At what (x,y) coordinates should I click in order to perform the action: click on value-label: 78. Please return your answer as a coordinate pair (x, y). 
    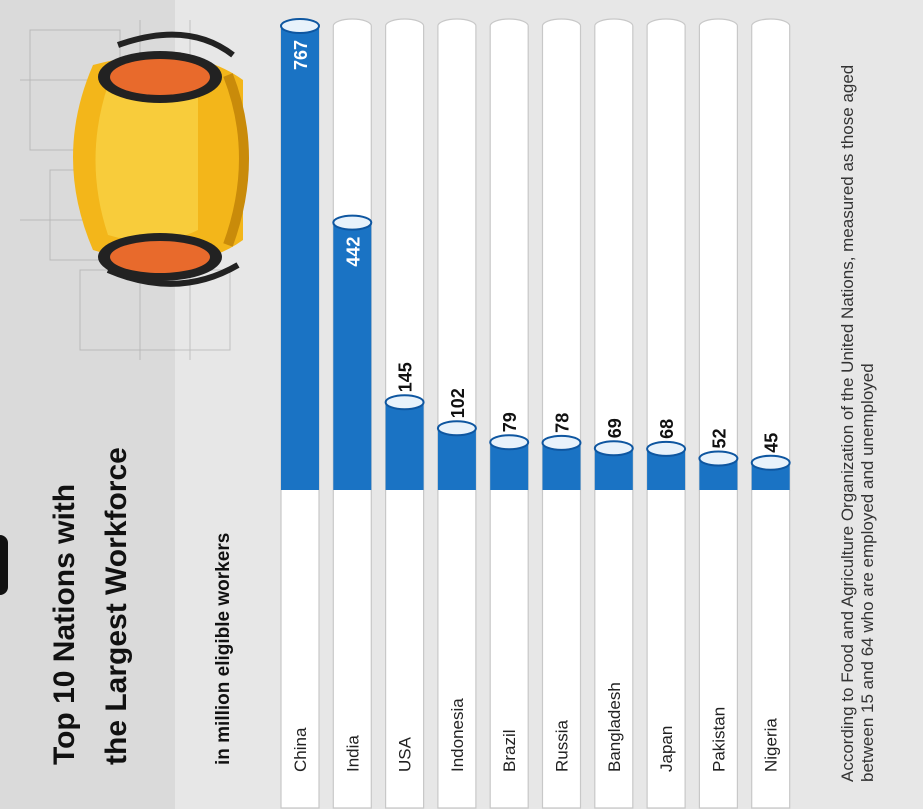
    Looking at the image, I should click on (563, 423).